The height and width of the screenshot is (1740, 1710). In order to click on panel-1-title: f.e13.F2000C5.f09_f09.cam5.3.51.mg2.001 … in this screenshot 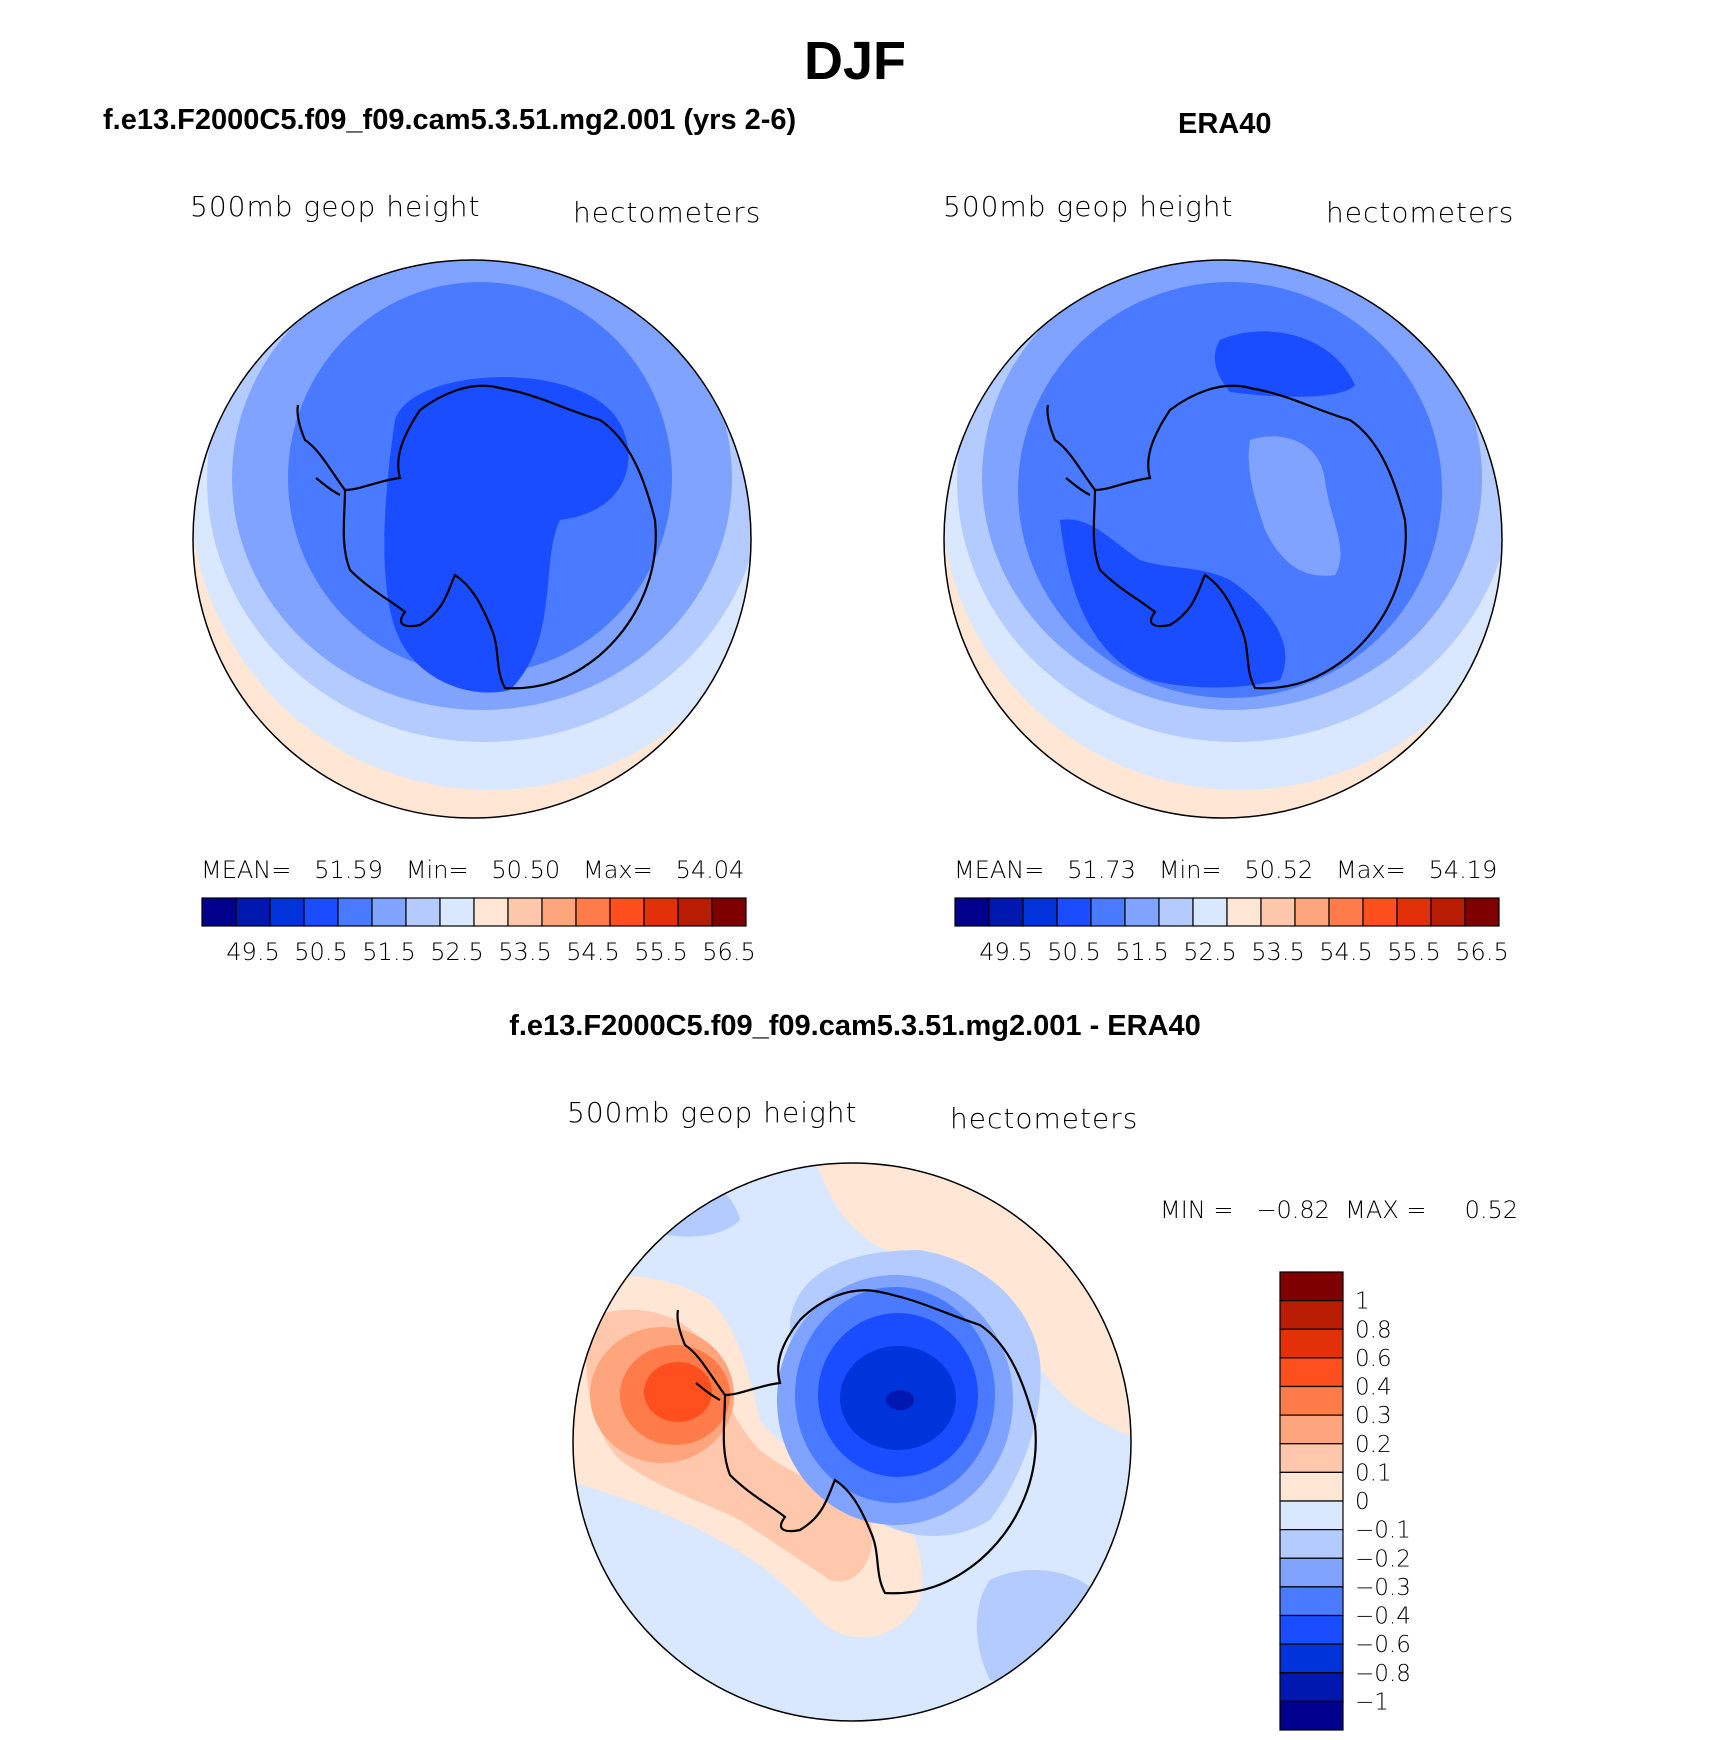, I will do `click(450, 120)`.